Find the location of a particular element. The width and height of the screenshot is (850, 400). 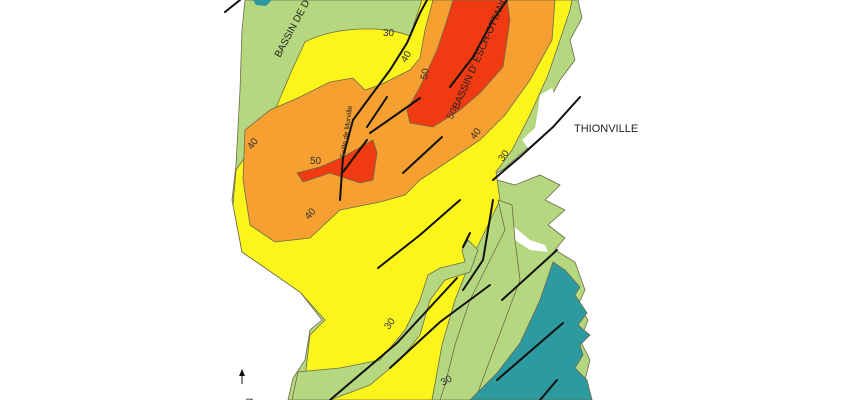

north-arrow: N is located at coordinates (246, 384).